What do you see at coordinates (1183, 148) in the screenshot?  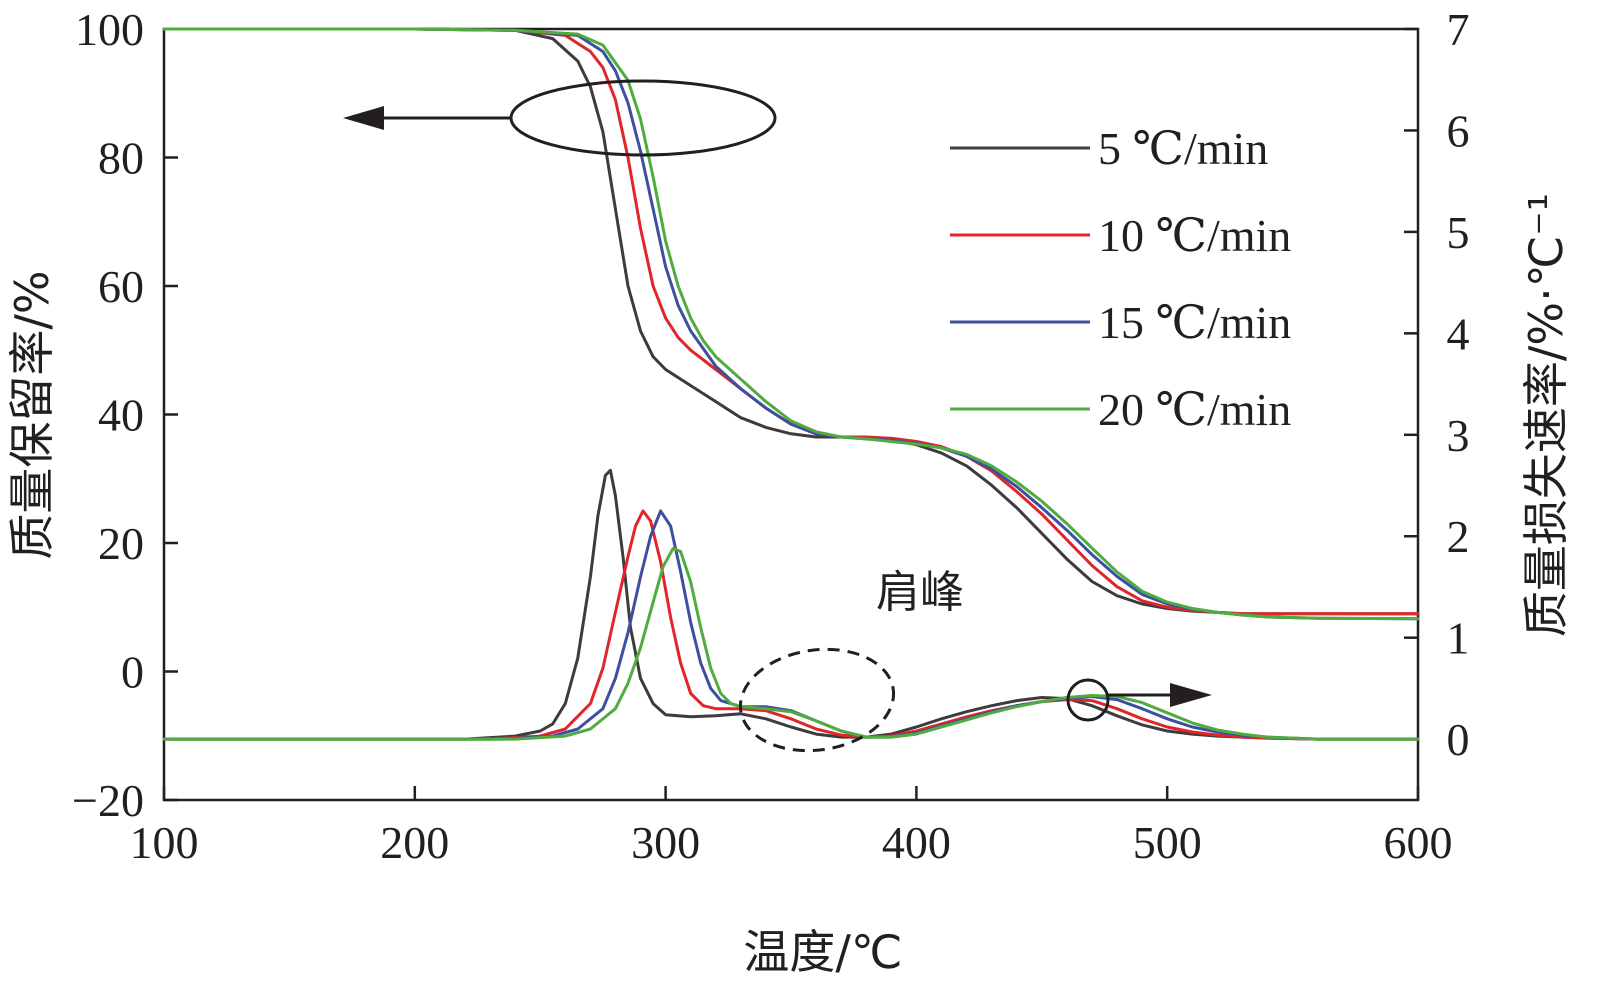 I see `legend-label-5: 5 ℃/min` at bounding box center [1183, 148].